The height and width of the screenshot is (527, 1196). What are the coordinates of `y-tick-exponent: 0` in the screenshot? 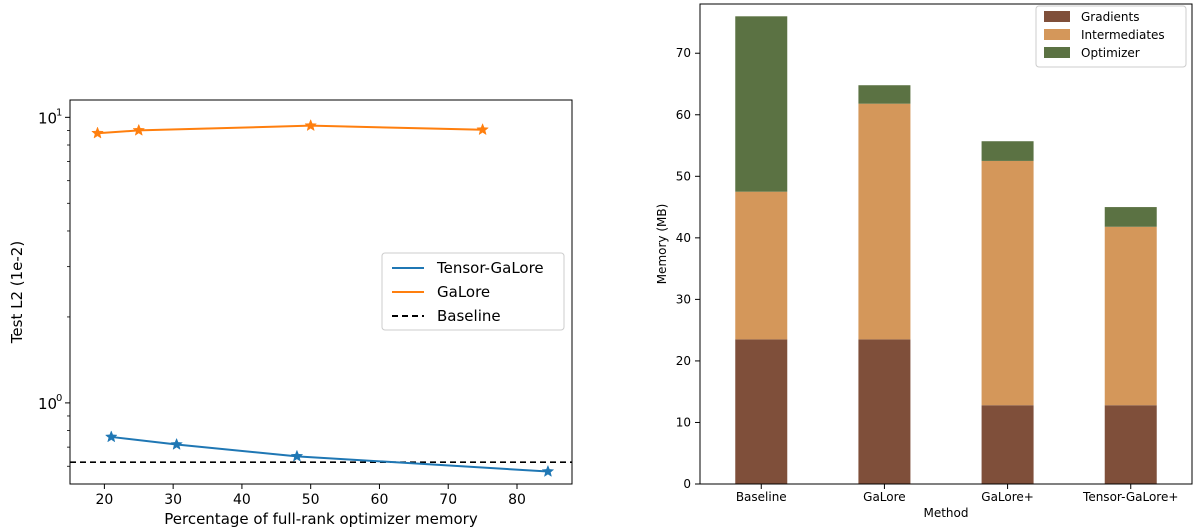 It's located at (59, 398).